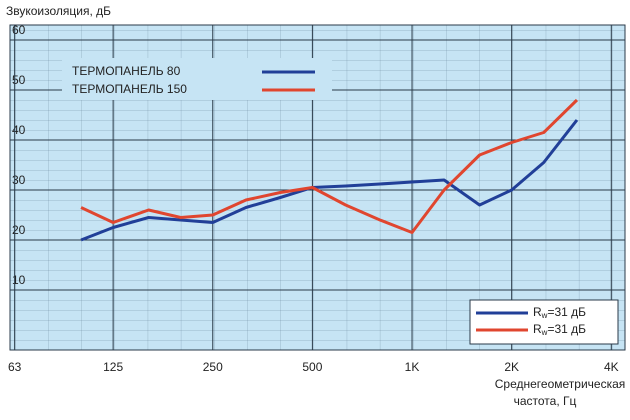  I want to click on y-tick-label: 30, so click(19, 180).